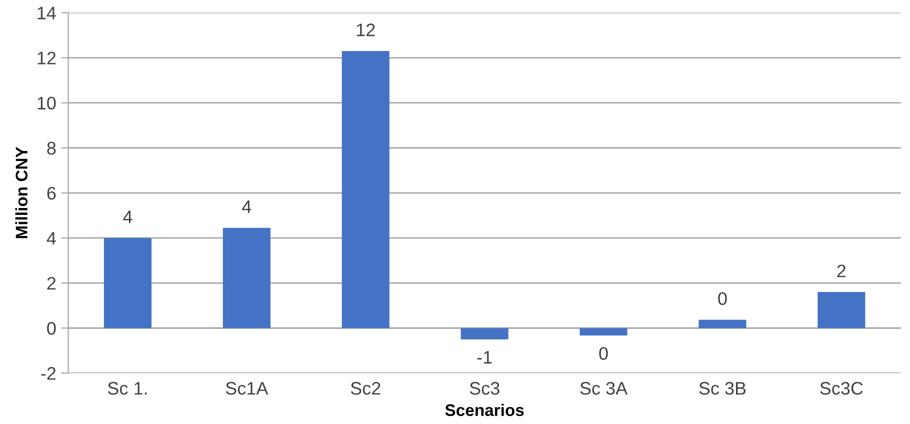 The height and width of the screenshot is (424, 910). What do you see at coordinates (484, 357) in the screenshot?
I see `data-label: -1` at bounding box center [484, 357].